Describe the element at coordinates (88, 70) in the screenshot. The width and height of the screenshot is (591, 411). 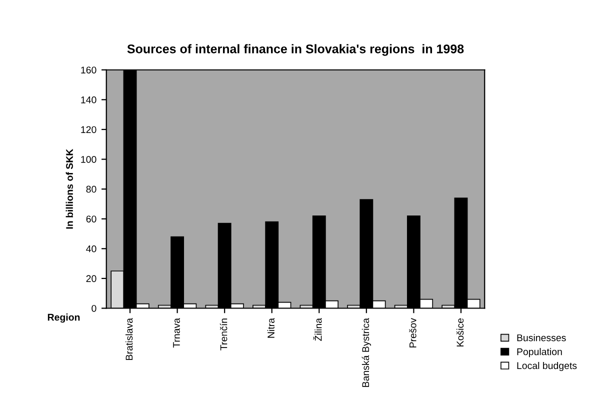
I see `y-tick-label: 160` at that location.